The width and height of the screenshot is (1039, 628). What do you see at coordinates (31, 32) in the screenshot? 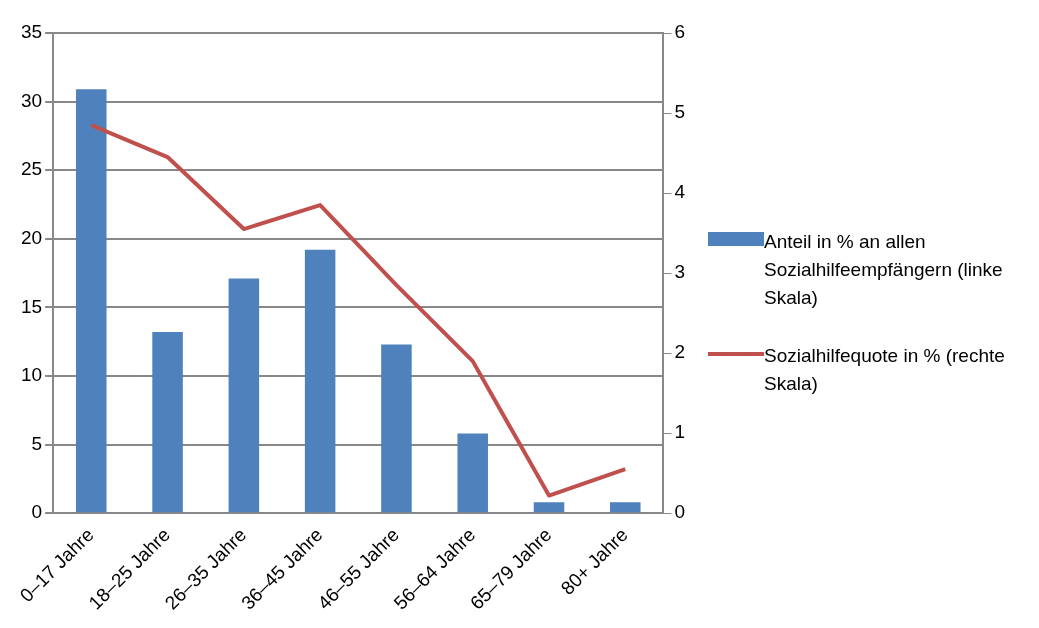
I see `y-tick-label: 35` at bounding box center [31, 32].